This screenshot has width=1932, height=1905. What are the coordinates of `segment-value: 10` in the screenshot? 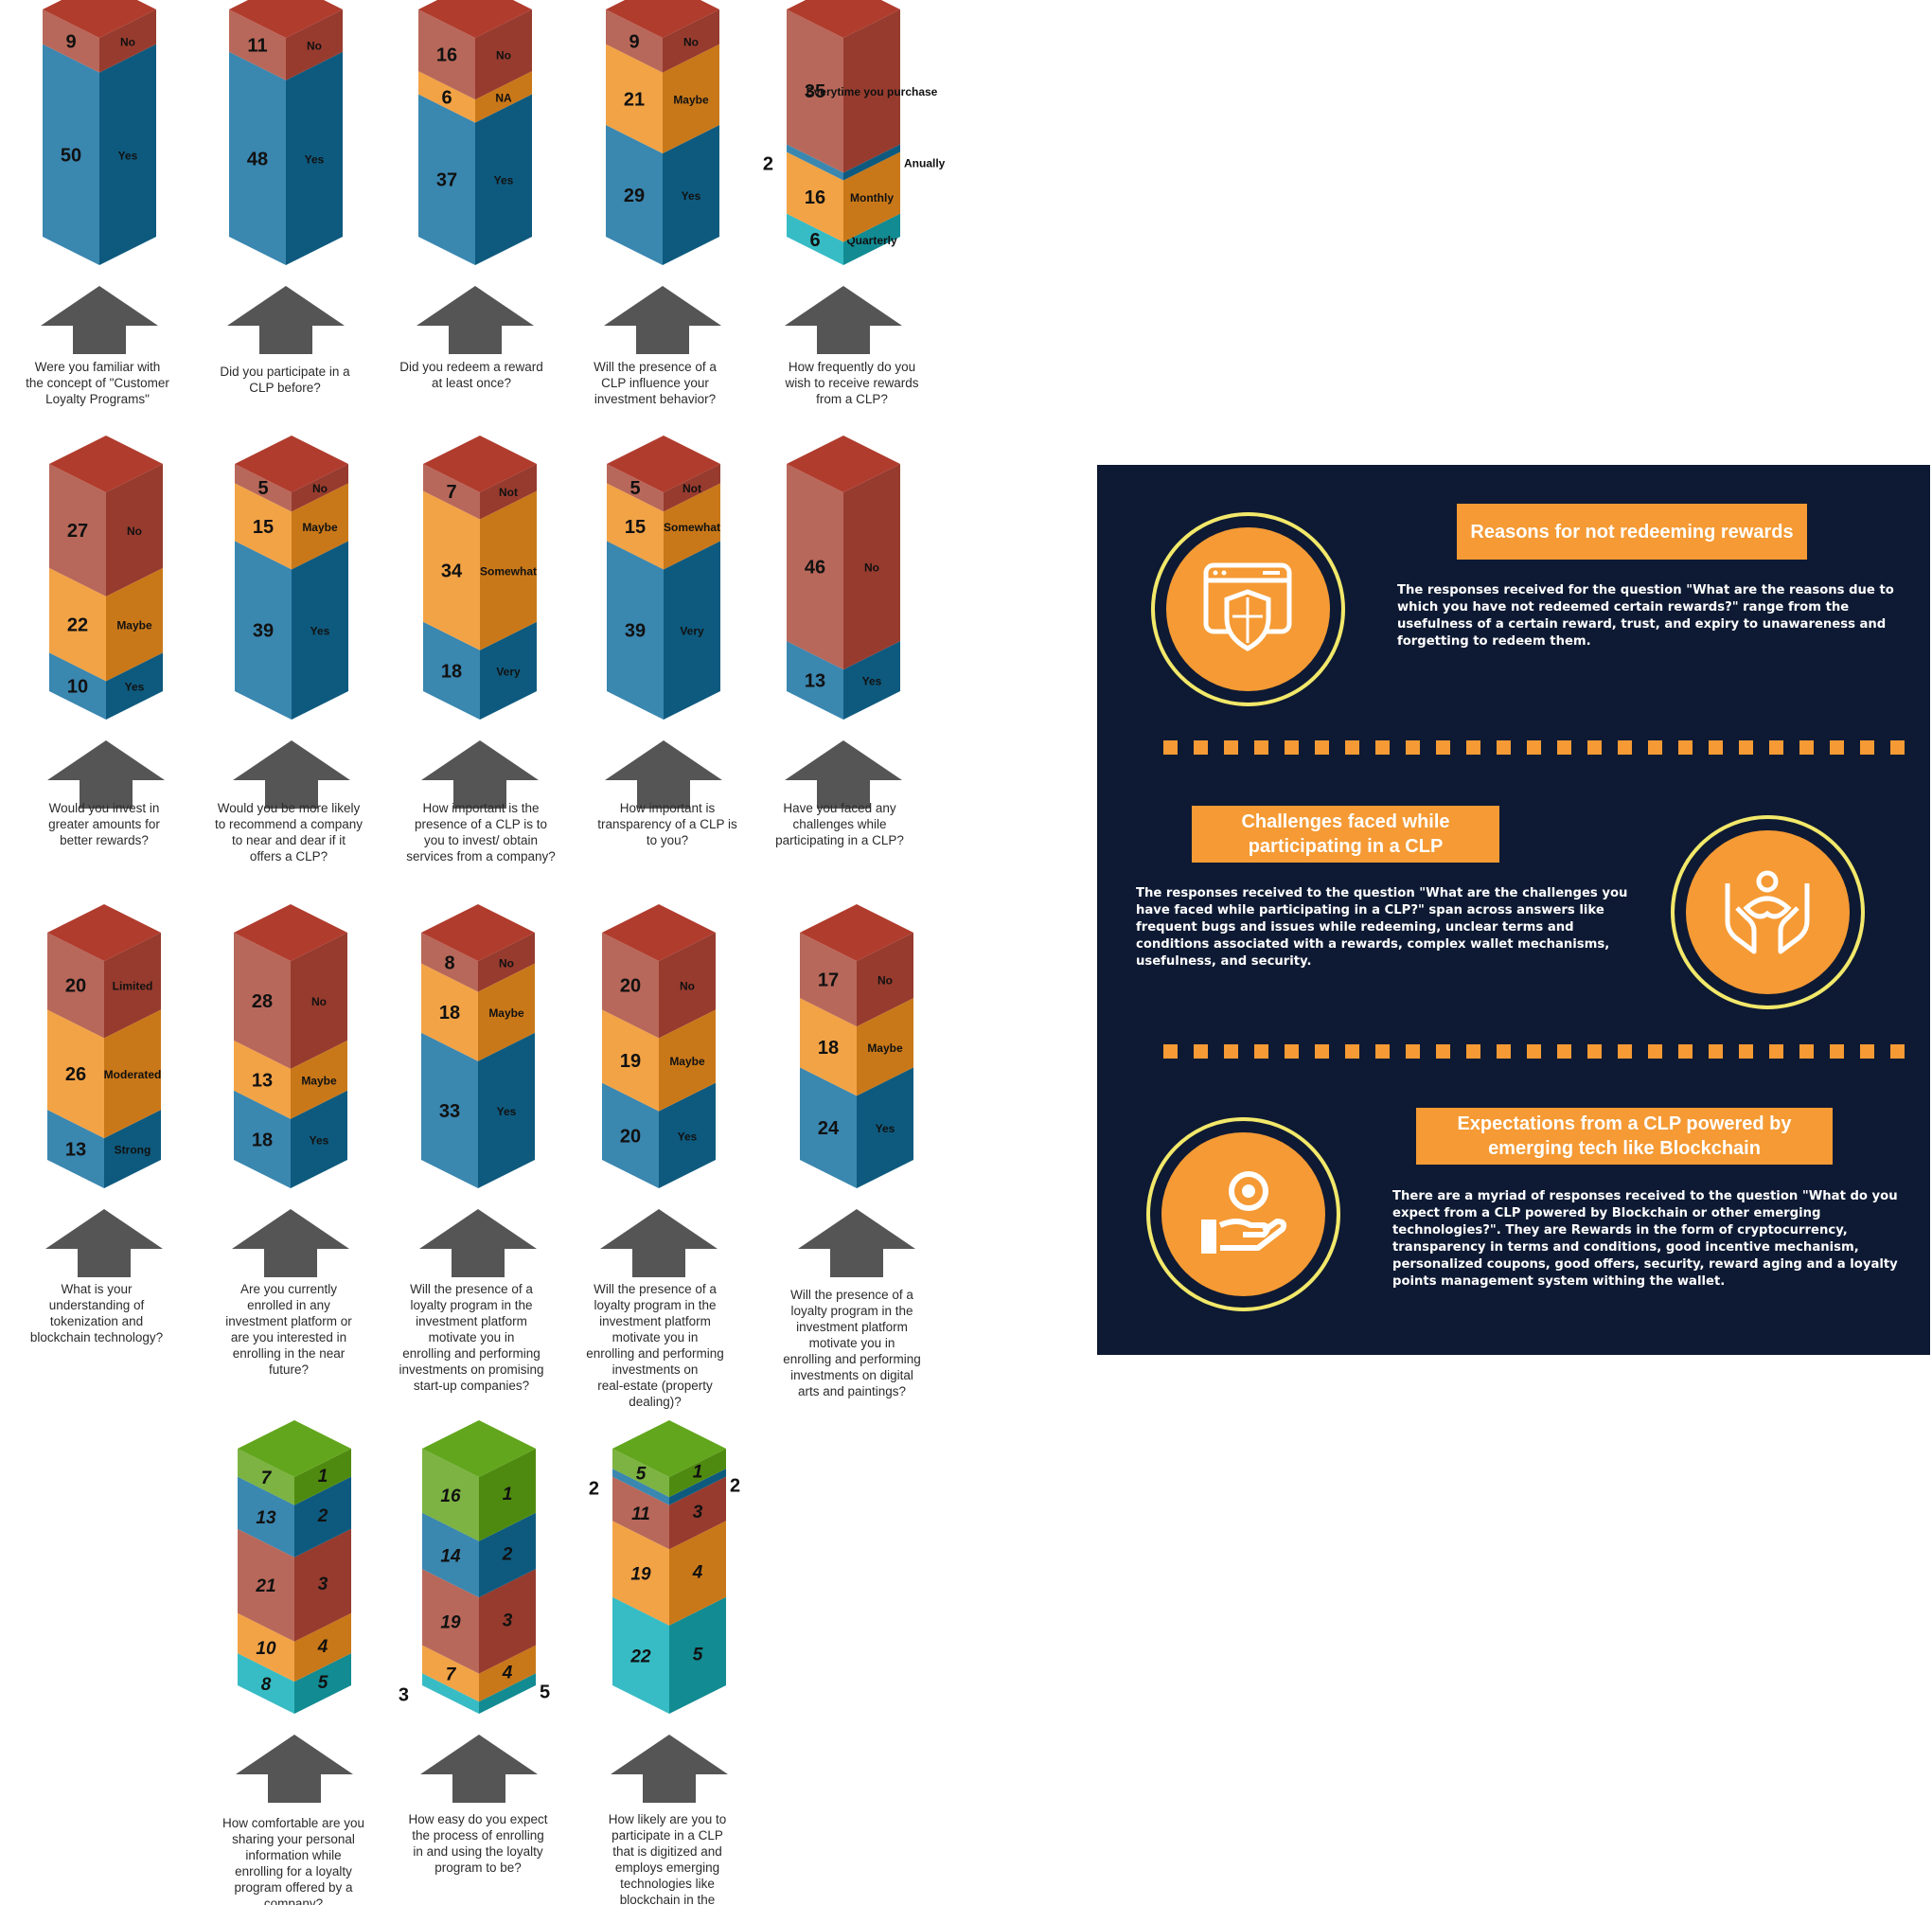 It's located at (77, 687).